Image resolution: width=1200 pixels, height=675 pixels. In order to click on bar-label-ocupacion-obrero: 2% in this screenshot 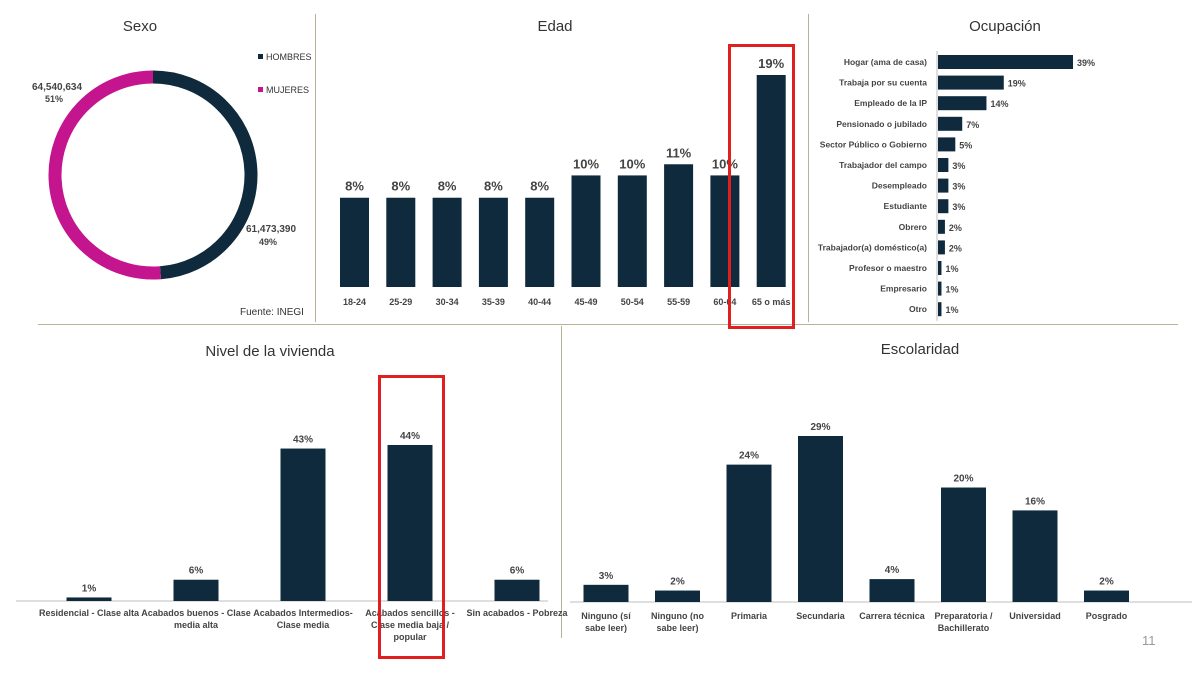, I will do `click(955, 228)`.